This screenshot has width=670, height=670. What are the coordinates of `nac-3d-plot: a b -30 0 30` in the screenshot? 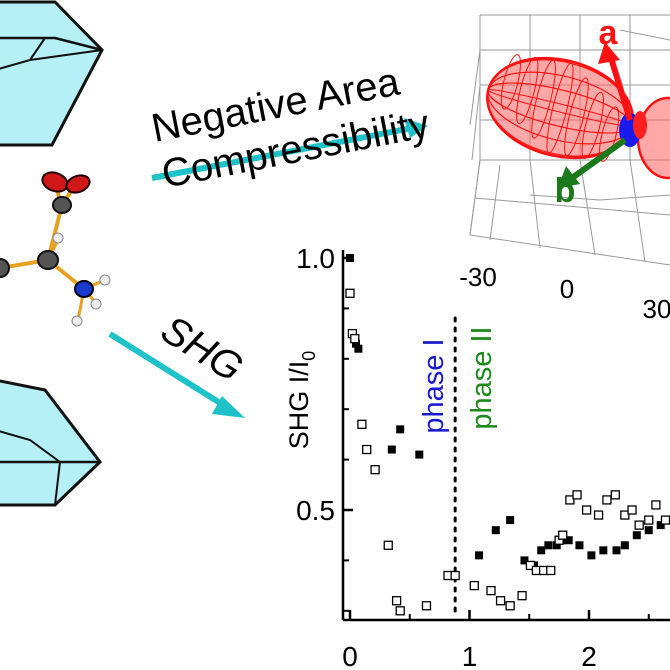 It's located at (564, 169).